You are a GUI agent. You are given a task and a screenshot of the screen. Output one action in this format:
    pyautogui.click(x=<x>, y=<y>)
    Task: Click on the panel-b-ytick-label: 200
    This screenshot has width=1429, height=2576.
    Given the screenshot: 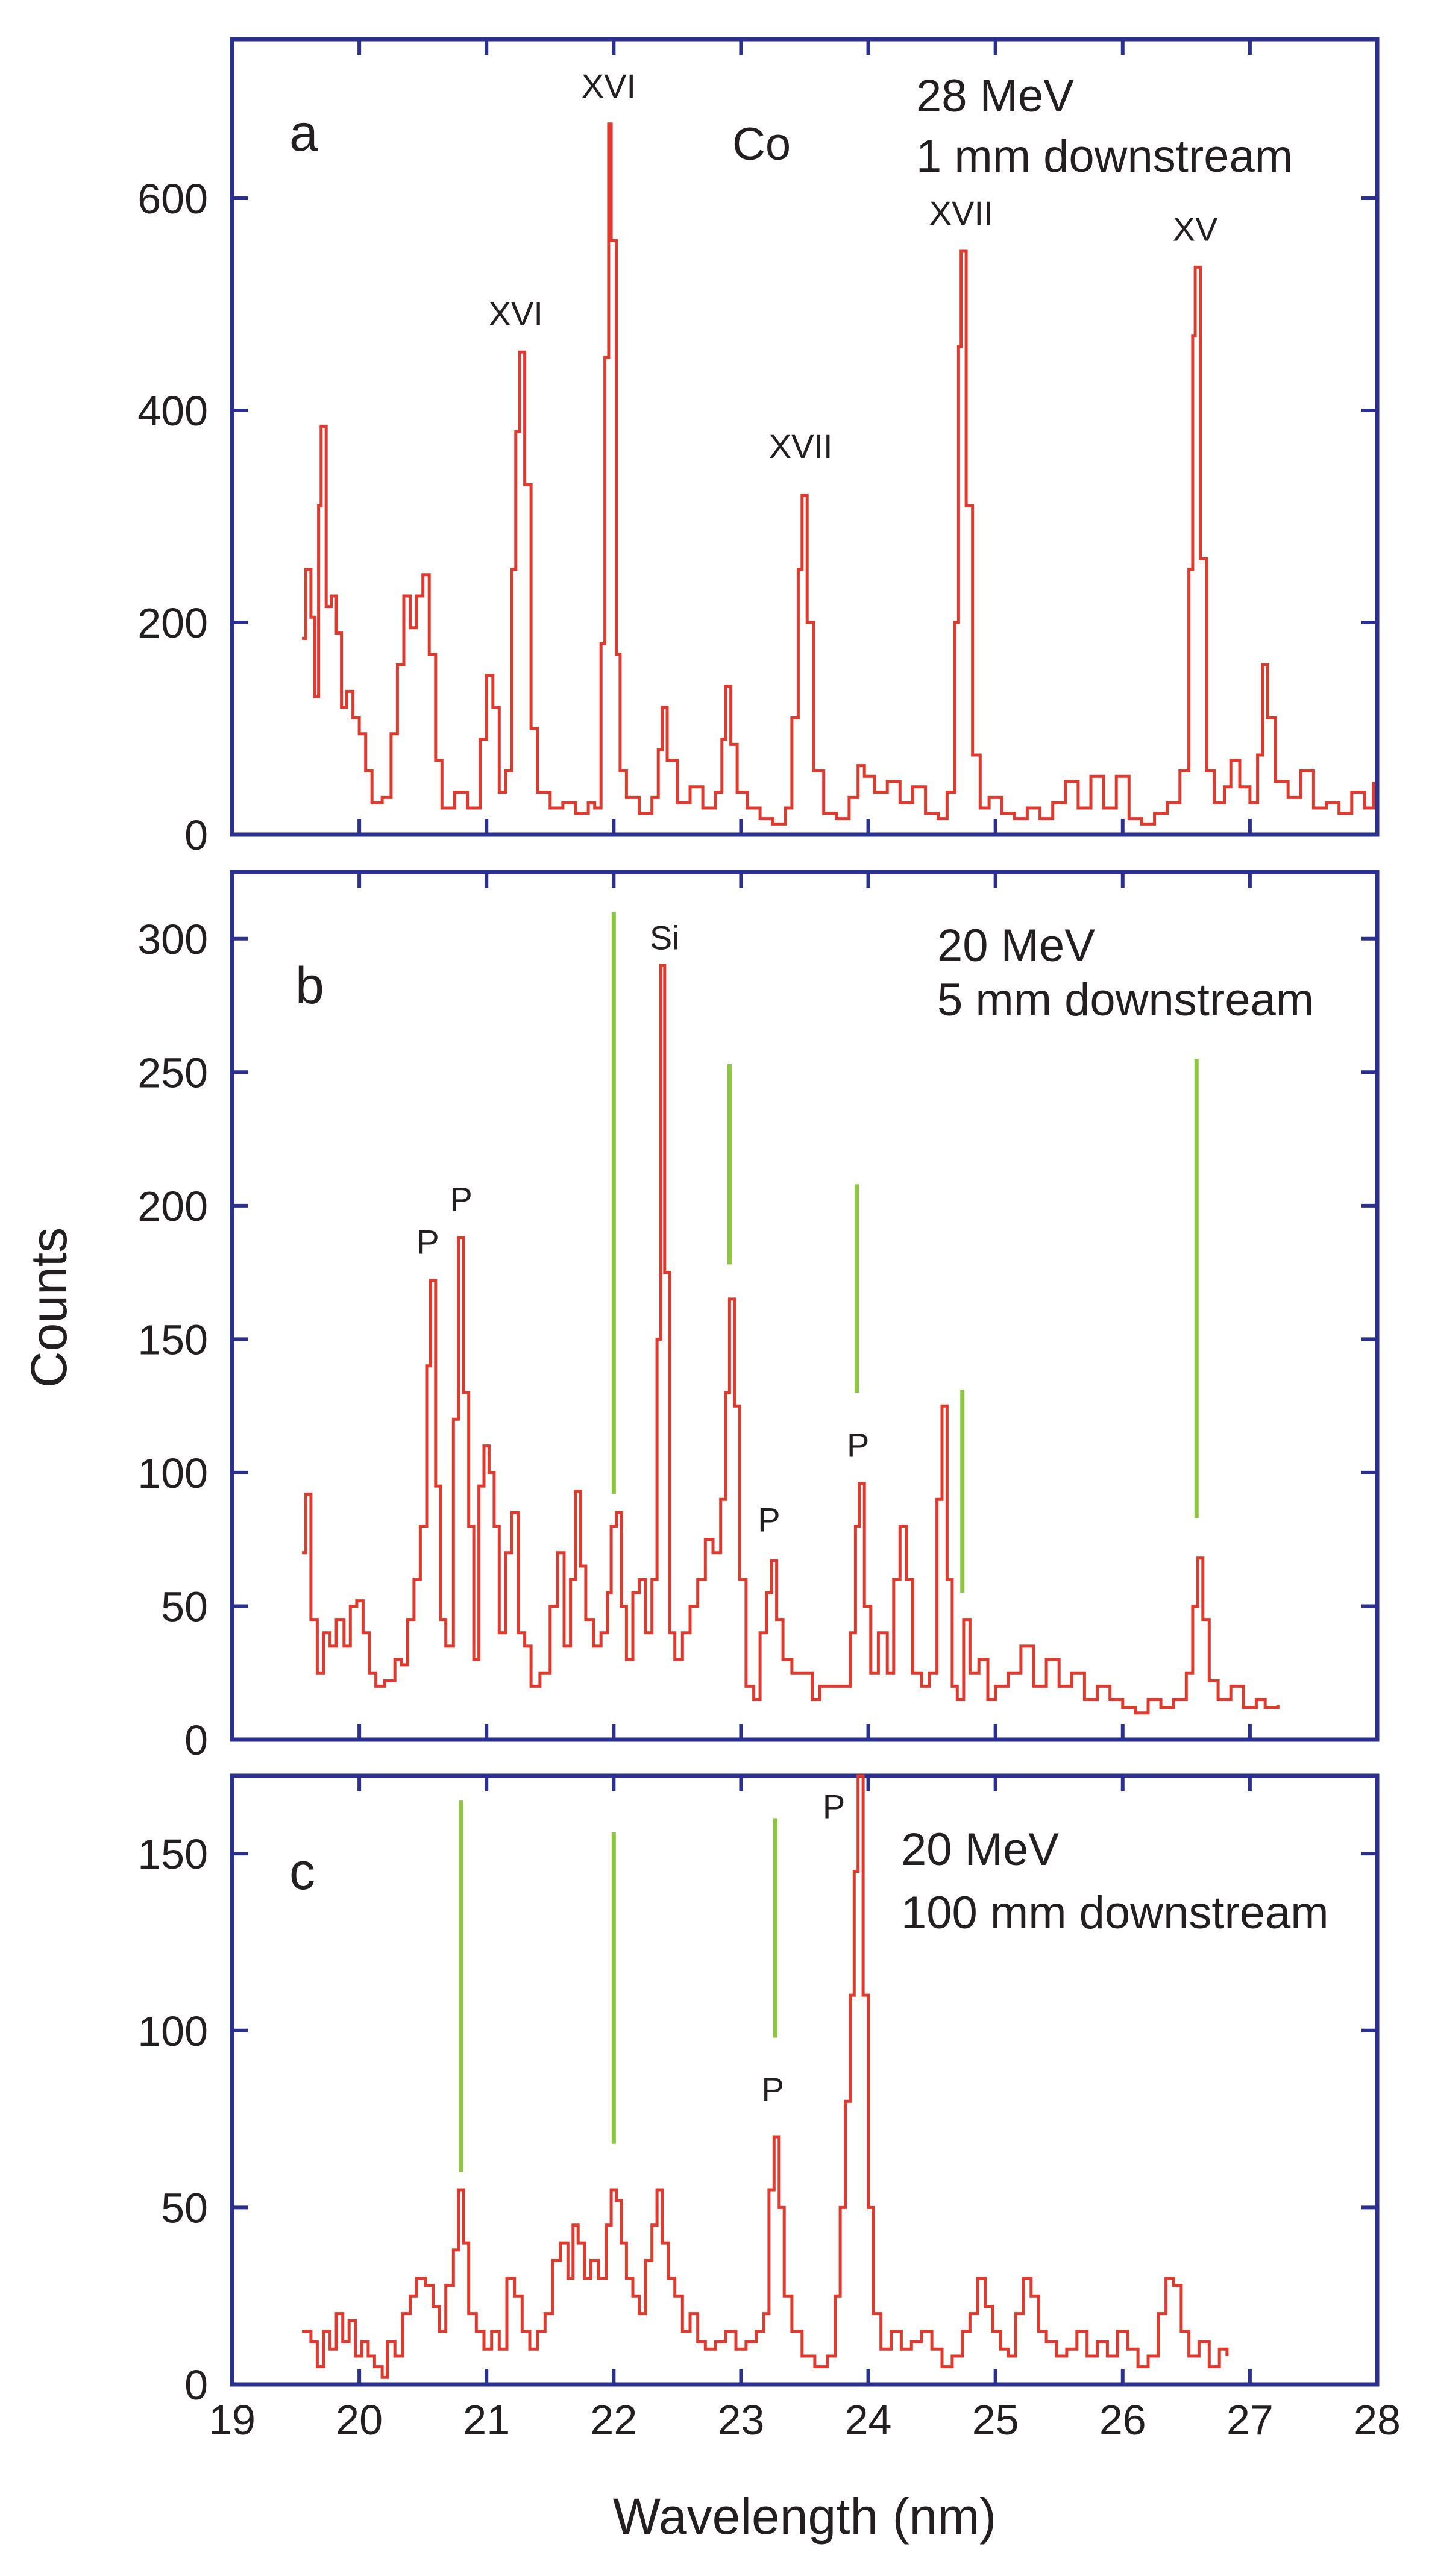 What is the action you would take?
    pyautogui.click(x=172, y=1206)
    